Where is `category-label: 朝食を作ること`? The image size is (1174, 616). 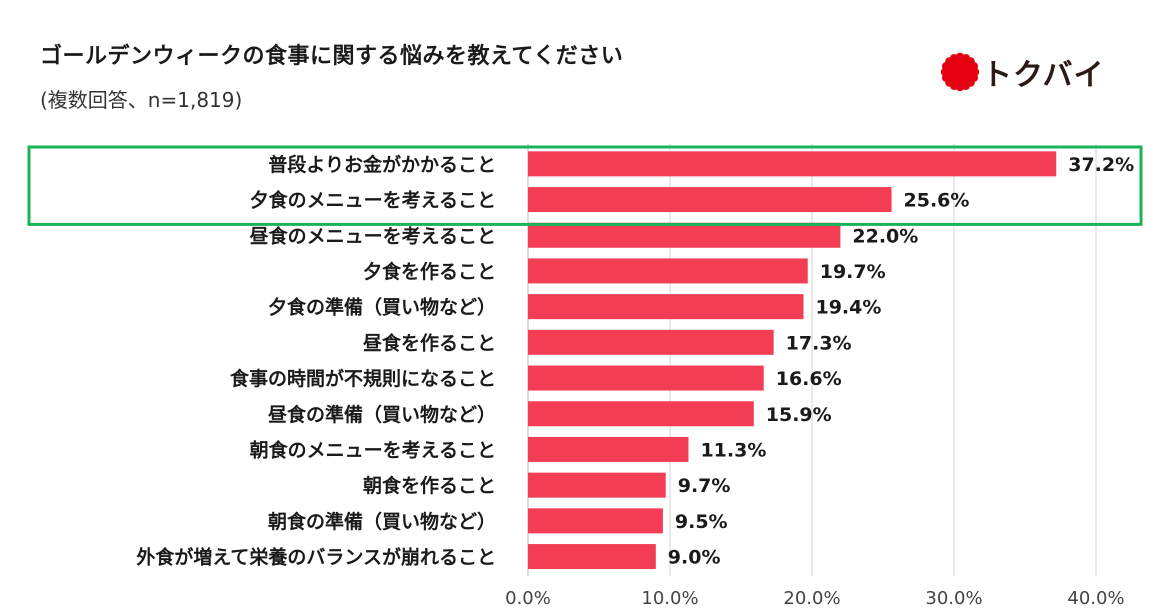
category-label: 朝食を作ること is located at coordinates (429, 485).